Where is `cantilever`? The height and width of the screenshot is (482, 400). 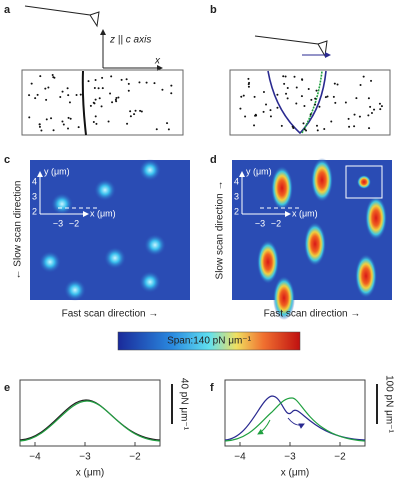 cantilever is located at coordinates (291, 46).